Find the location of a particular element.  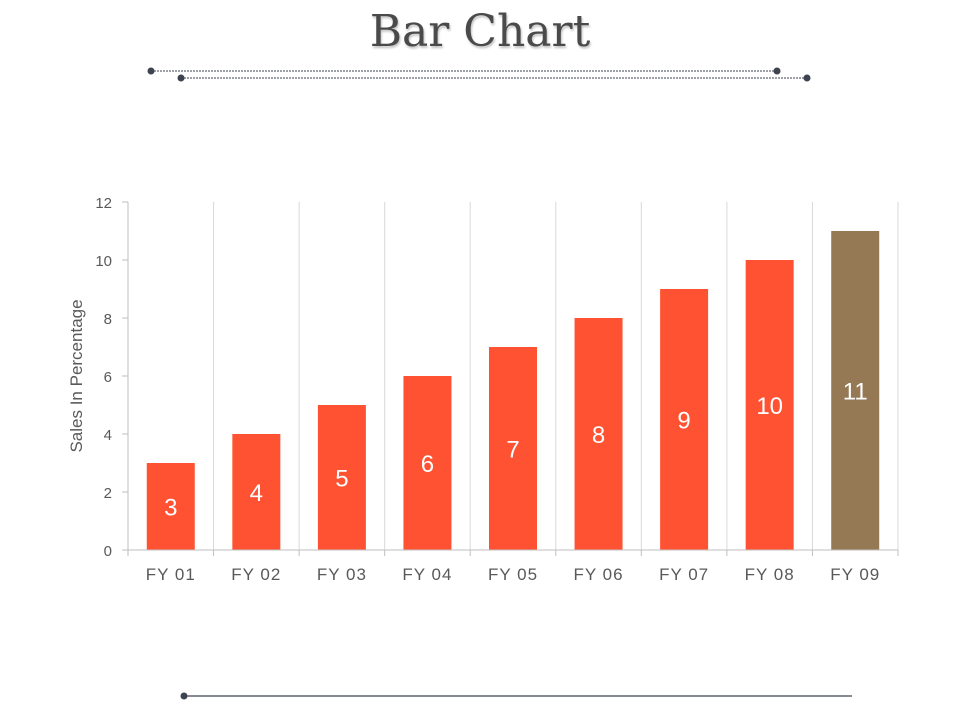

x-tick-label: FY 04 is located at coordinates (427, 574).